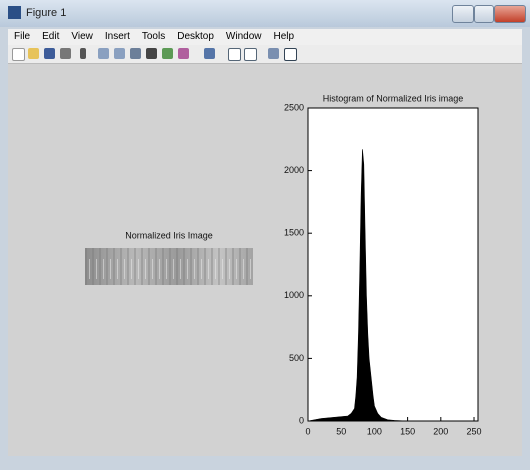 The image size is (530, 470). What do you see at coordinates (234, 54) in the screenshot?
I see `colorbar-icon` at bounding box center [234, 54].